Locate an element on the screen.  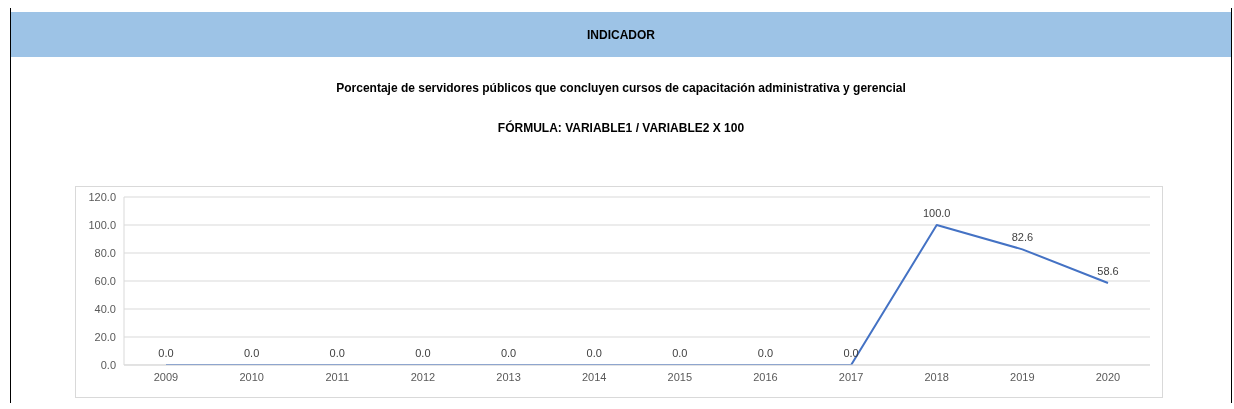
x-tick-label: 2010 is located at coordinates (251, 376).